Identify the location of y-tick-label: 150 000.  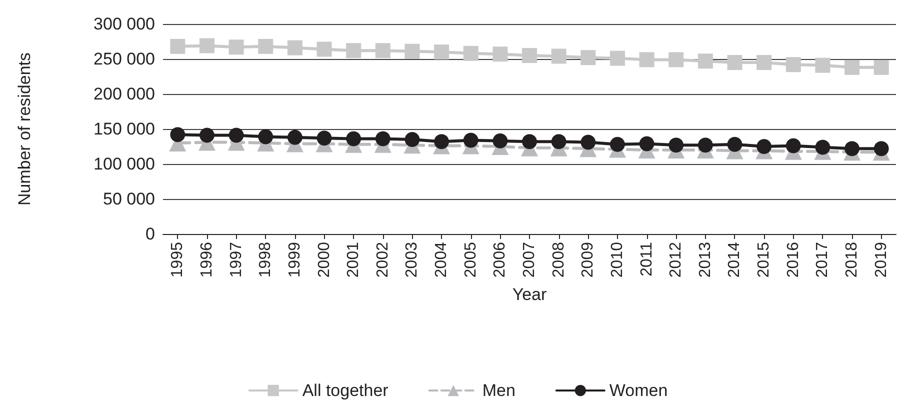
(124, 129).